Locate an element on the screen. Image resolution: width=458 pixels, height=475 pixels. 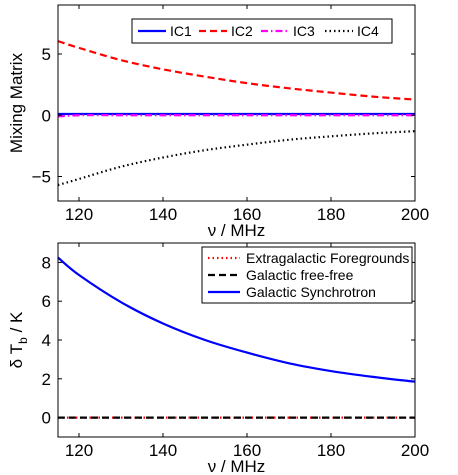
panel2-ytick-label: 4 is located at coordinates (46, 340).